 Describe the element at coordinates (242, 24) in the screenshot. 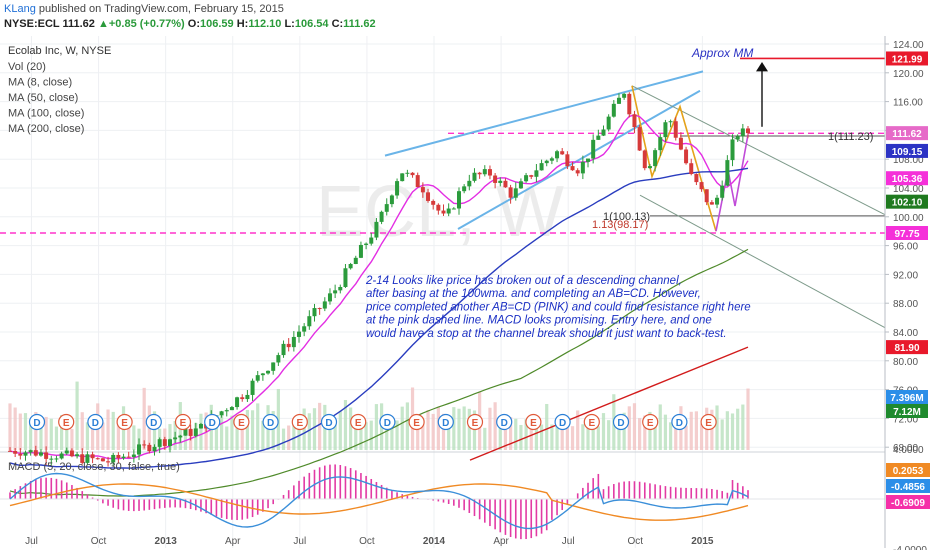

I see `high-label: H:` at that location.